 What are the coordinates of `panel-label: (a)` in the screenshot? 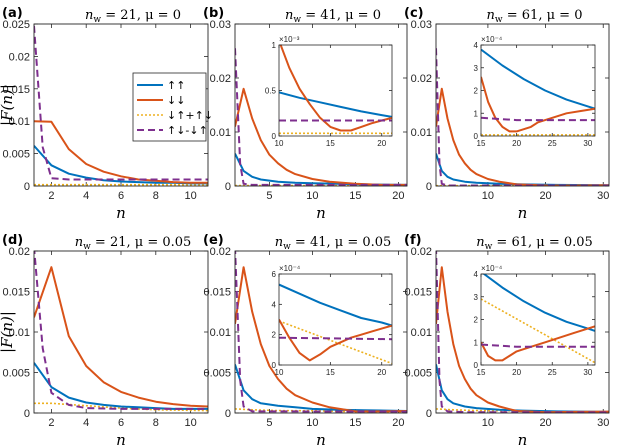 It's located at (12, 13).